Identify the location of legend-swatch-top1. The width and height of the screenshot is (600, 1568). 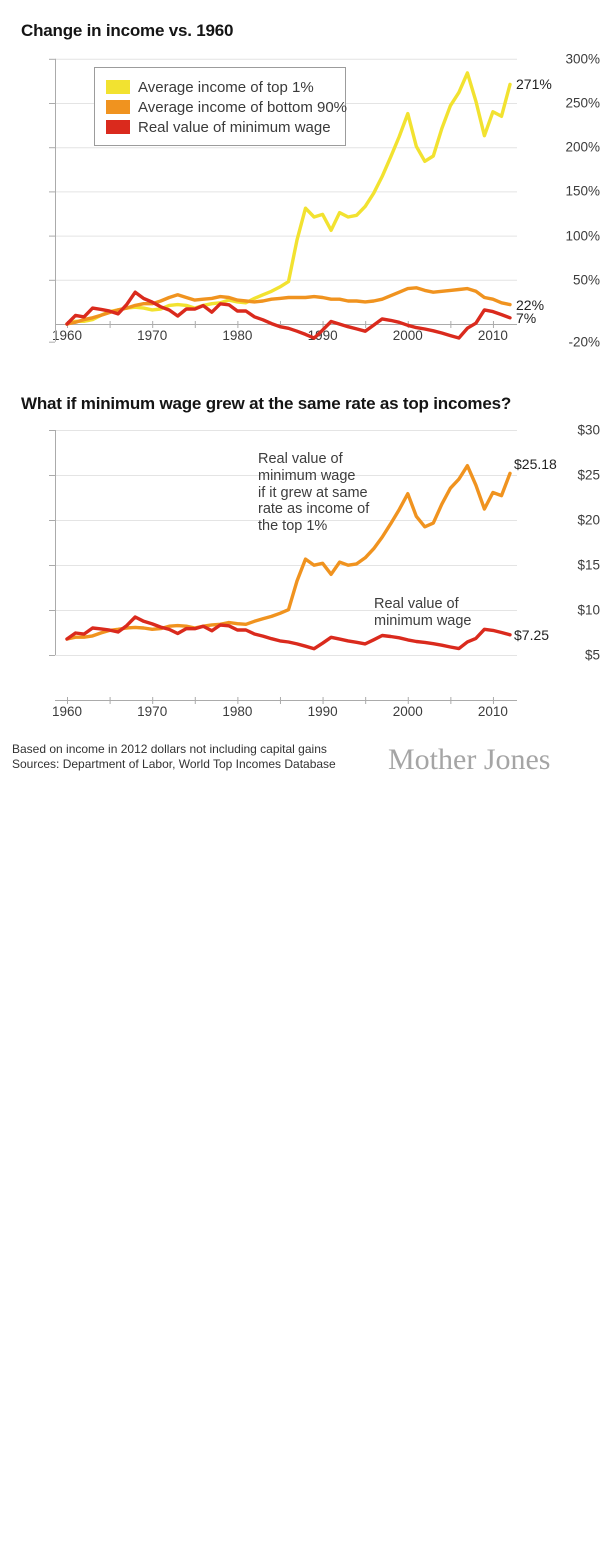
(118, 87).